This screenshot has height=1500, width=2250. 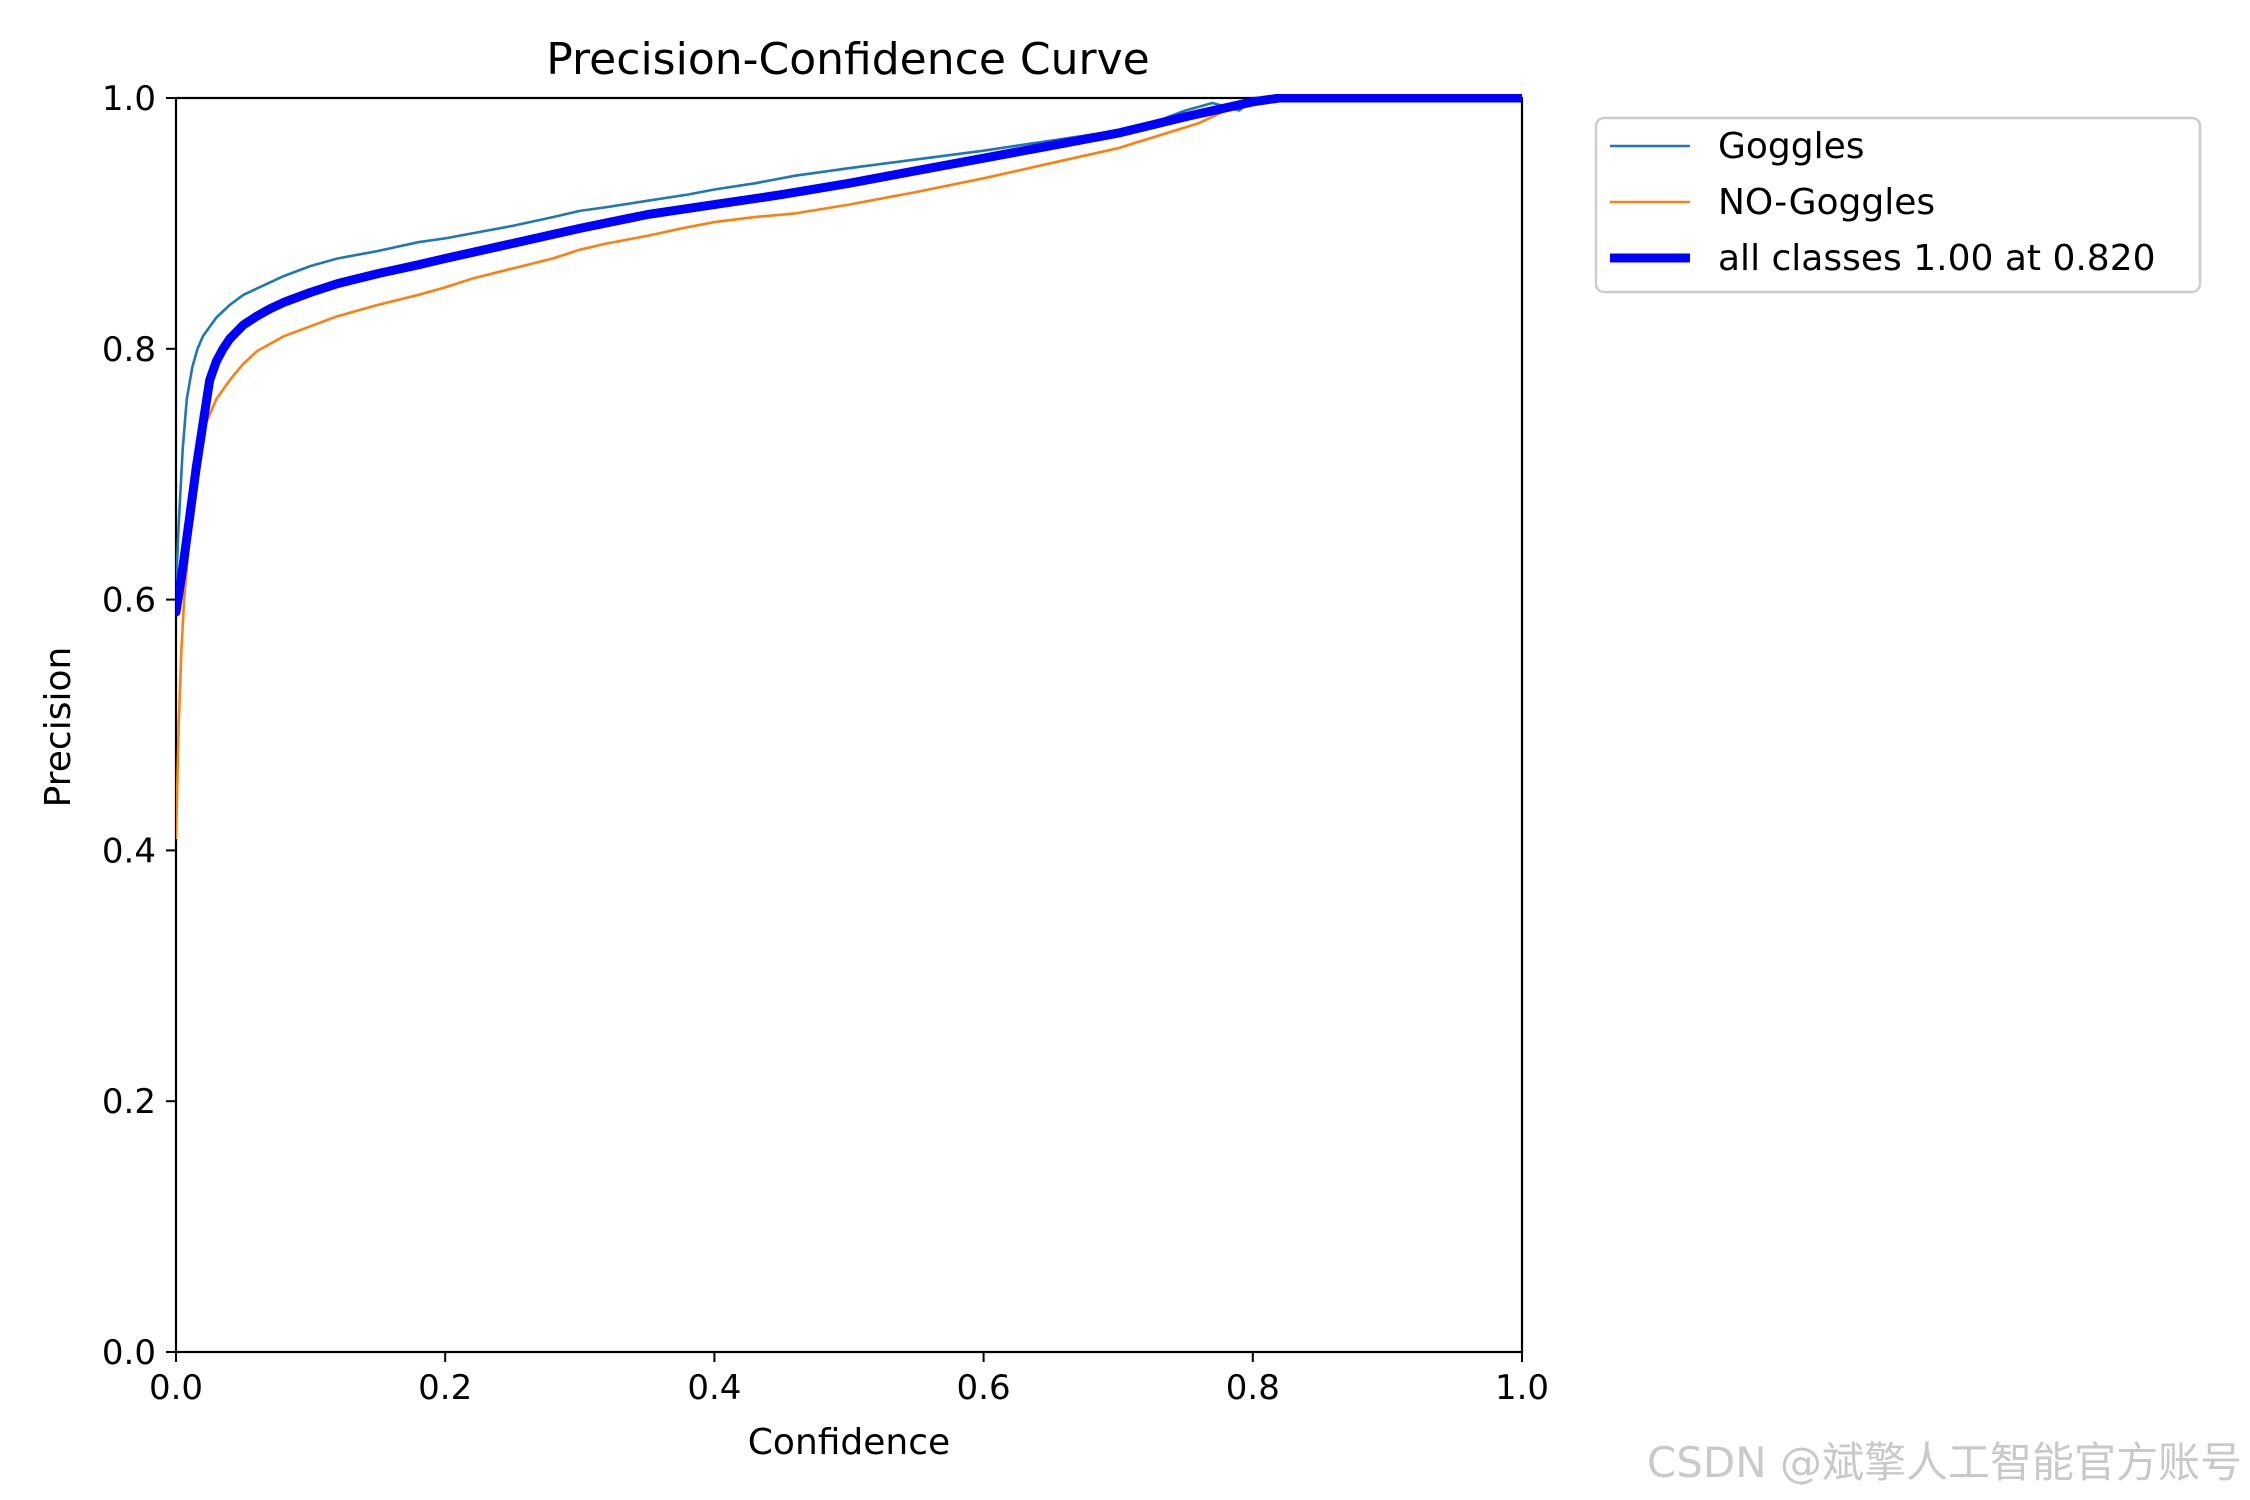 I want to click on x-axis-ticks: 0.0 0.2 0.4 0.6 0.8 1.0, so click(x=849, y=1380).